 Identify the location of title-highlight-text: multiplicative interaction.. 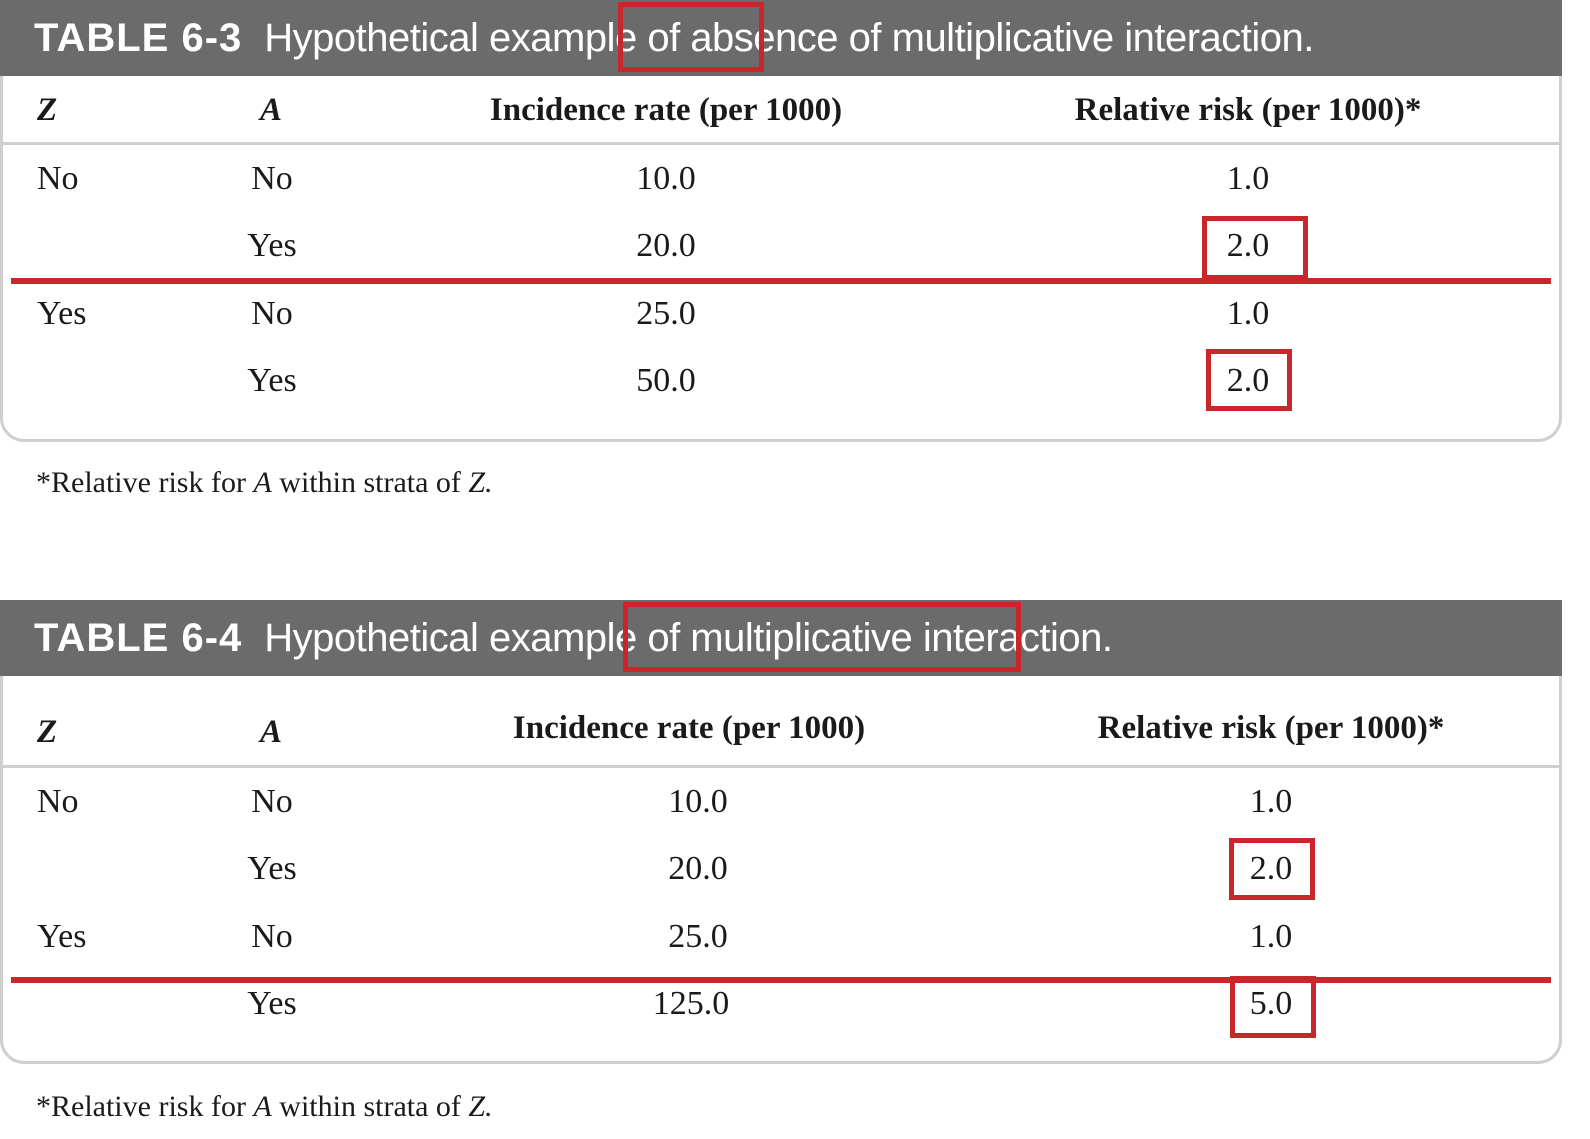
(901, 638).